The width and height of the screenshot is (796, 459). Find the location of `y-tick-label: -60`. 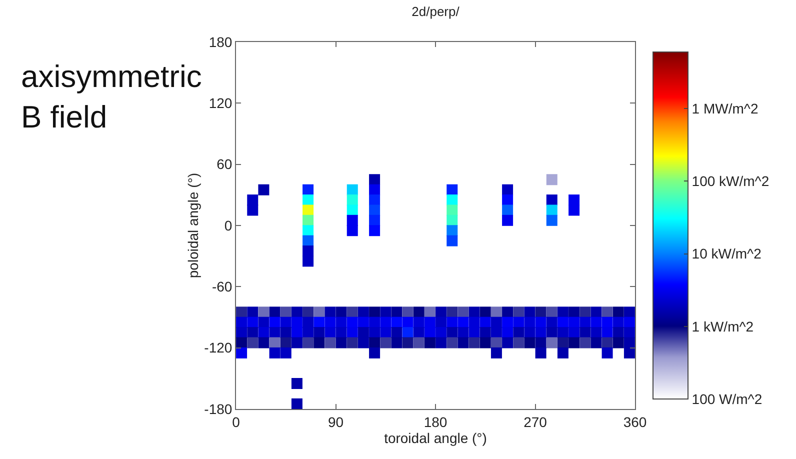

y-tick-label: -60 is located at coordinates (222, 286).